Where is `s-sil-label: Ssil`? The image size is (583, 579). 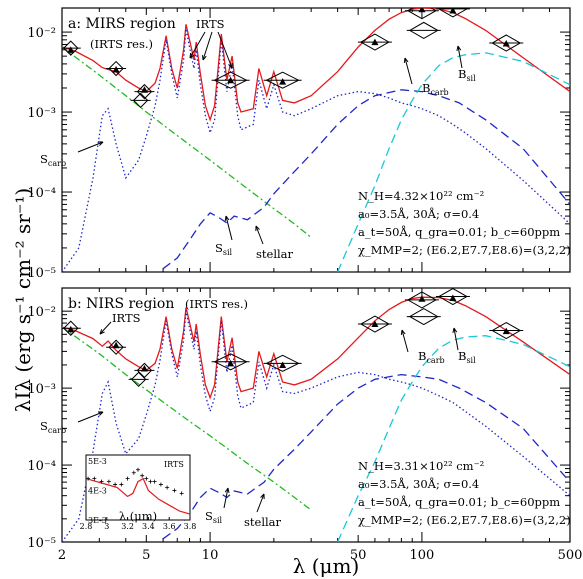 s-sil-label: Ssil is located at coordinates (214, 517).